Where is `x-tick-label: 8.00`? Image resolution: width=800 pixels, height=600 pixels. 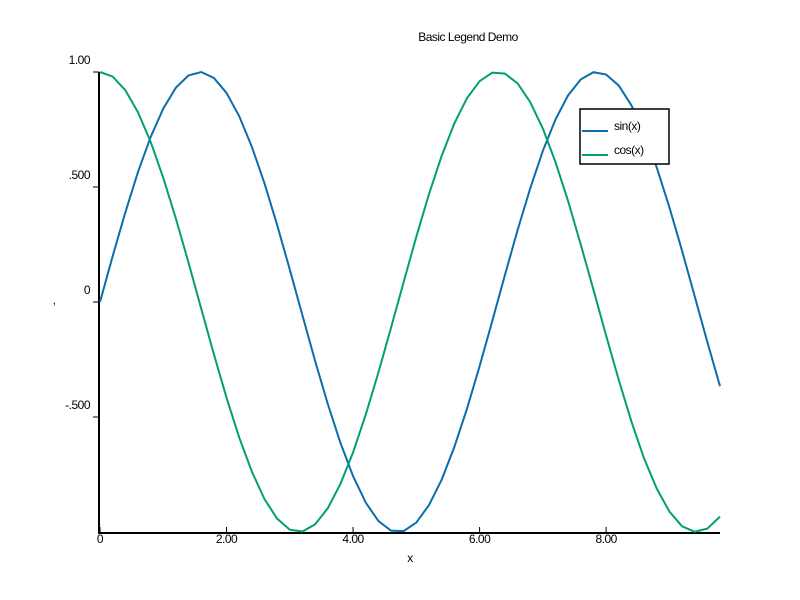 x-tick-label: 8.00 is located at coordinates (606, 539).